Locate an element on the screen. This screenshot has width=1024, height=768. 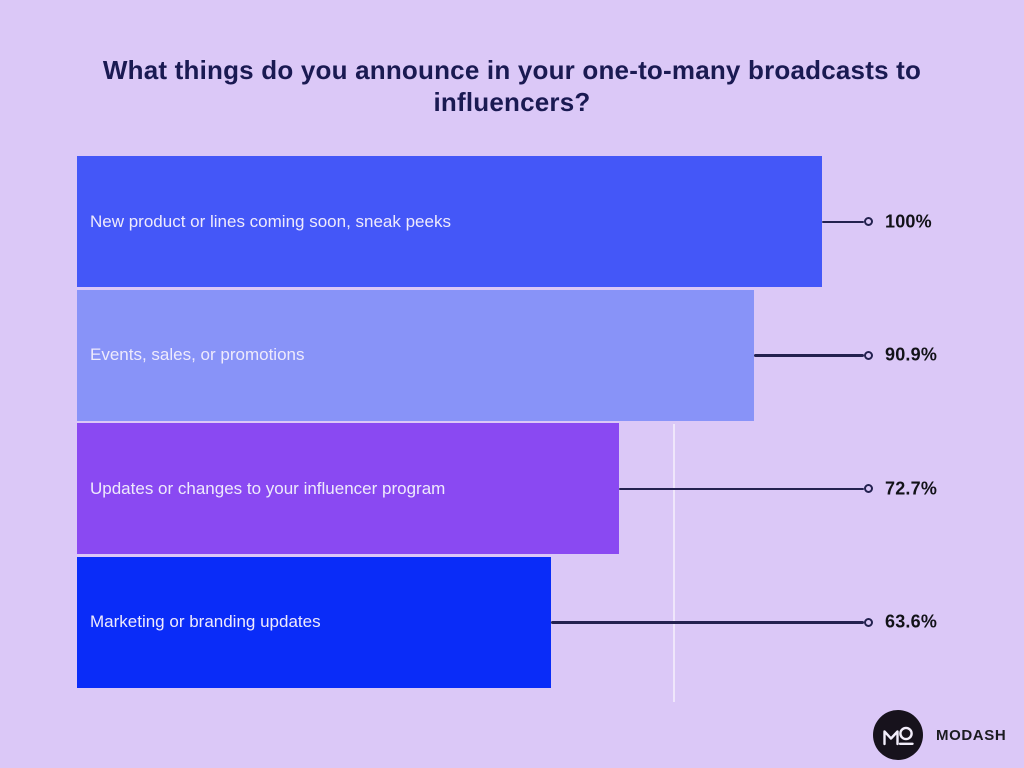
brand-wordmark: MODASH is located at coordinates (971, 735).